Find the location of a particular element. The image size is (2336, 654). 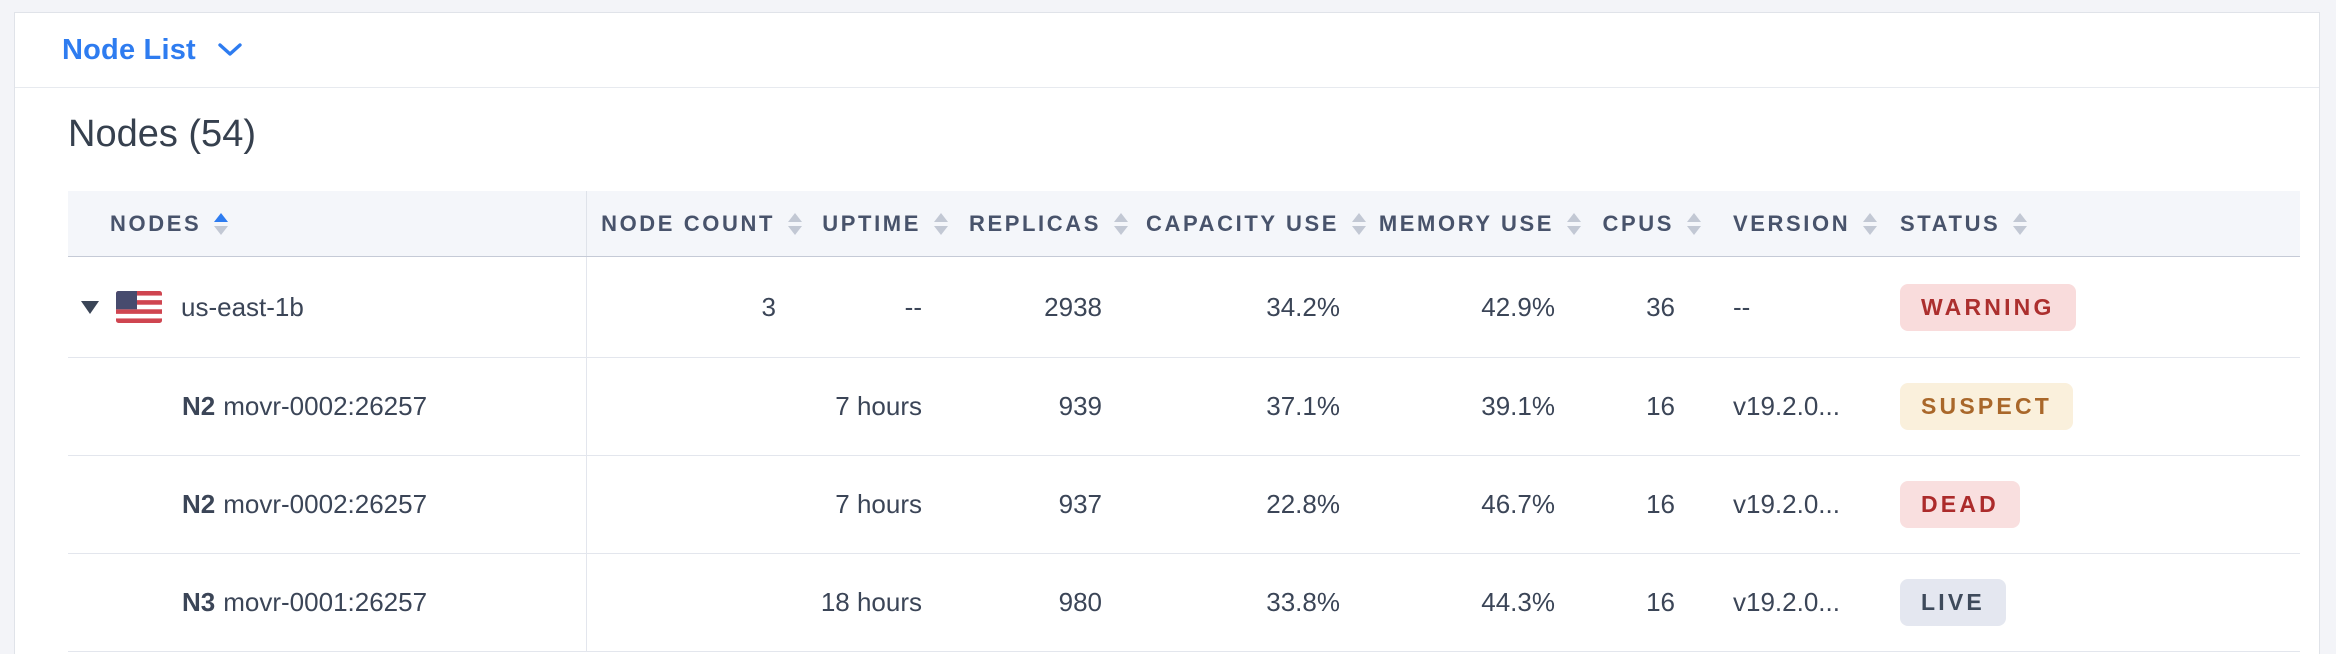

page-title: Nodes (54) is located at coordinates (162, 134).